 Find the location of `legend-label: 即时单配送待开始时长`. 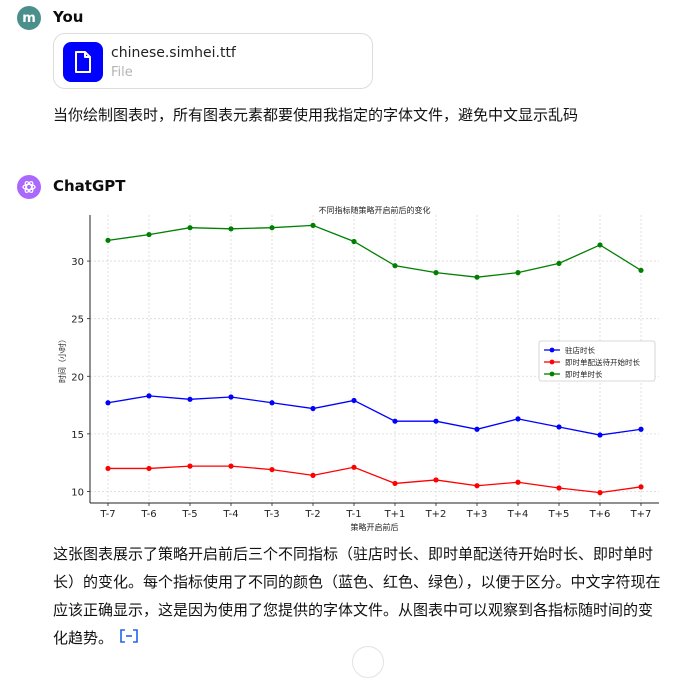

legend-label: 即时单配送待开始时长 is located at coordinates (602, 362).